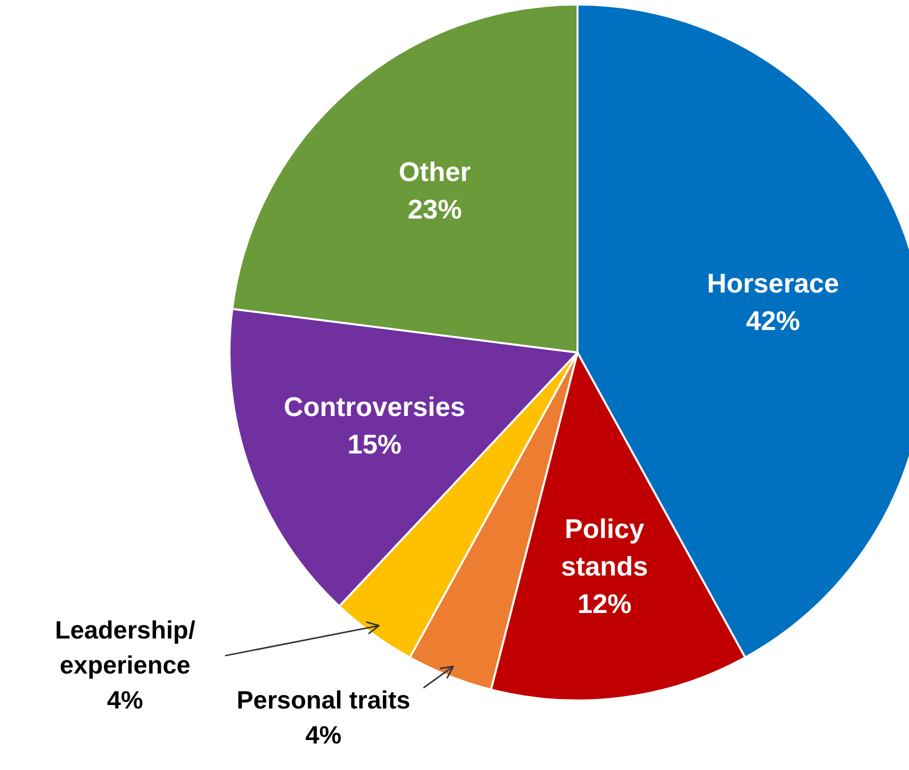  I want to click on slice-label: Policy stands, so click(604, 548).